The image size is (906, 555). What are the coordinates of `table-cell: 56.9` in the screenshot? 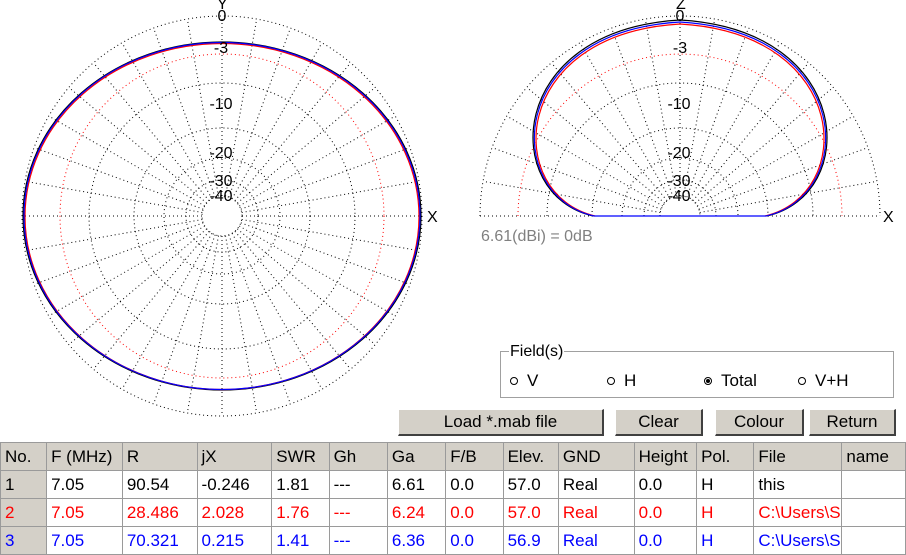 It's located at (530, 540).